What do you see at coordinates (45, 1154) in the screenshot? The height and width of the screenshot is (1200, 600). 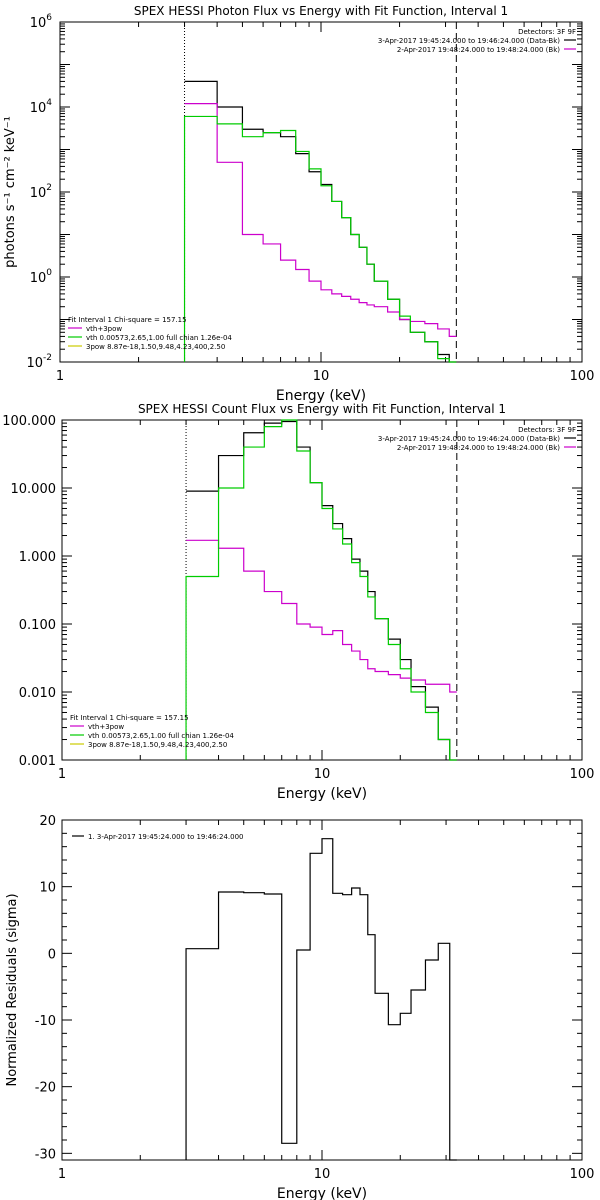 I see `y-tick-label: -30` at bounding box center [45, 1154].